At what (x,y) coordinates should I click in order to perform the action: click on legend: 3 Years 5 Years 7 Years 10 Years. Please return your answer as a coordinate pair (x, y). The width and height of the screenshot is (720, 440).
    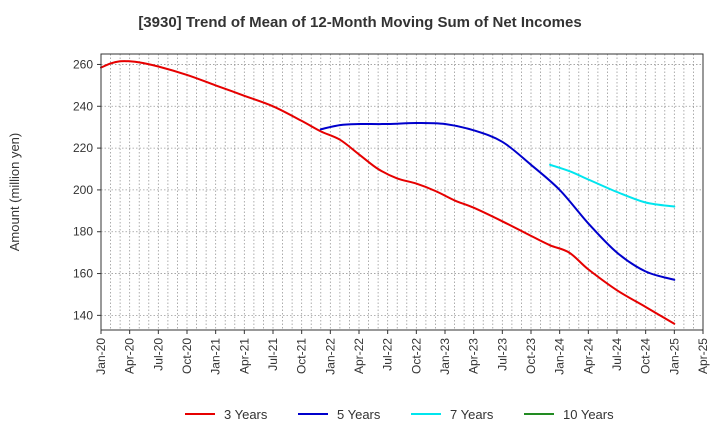
    Looking at the image, I should click on (399, 414).